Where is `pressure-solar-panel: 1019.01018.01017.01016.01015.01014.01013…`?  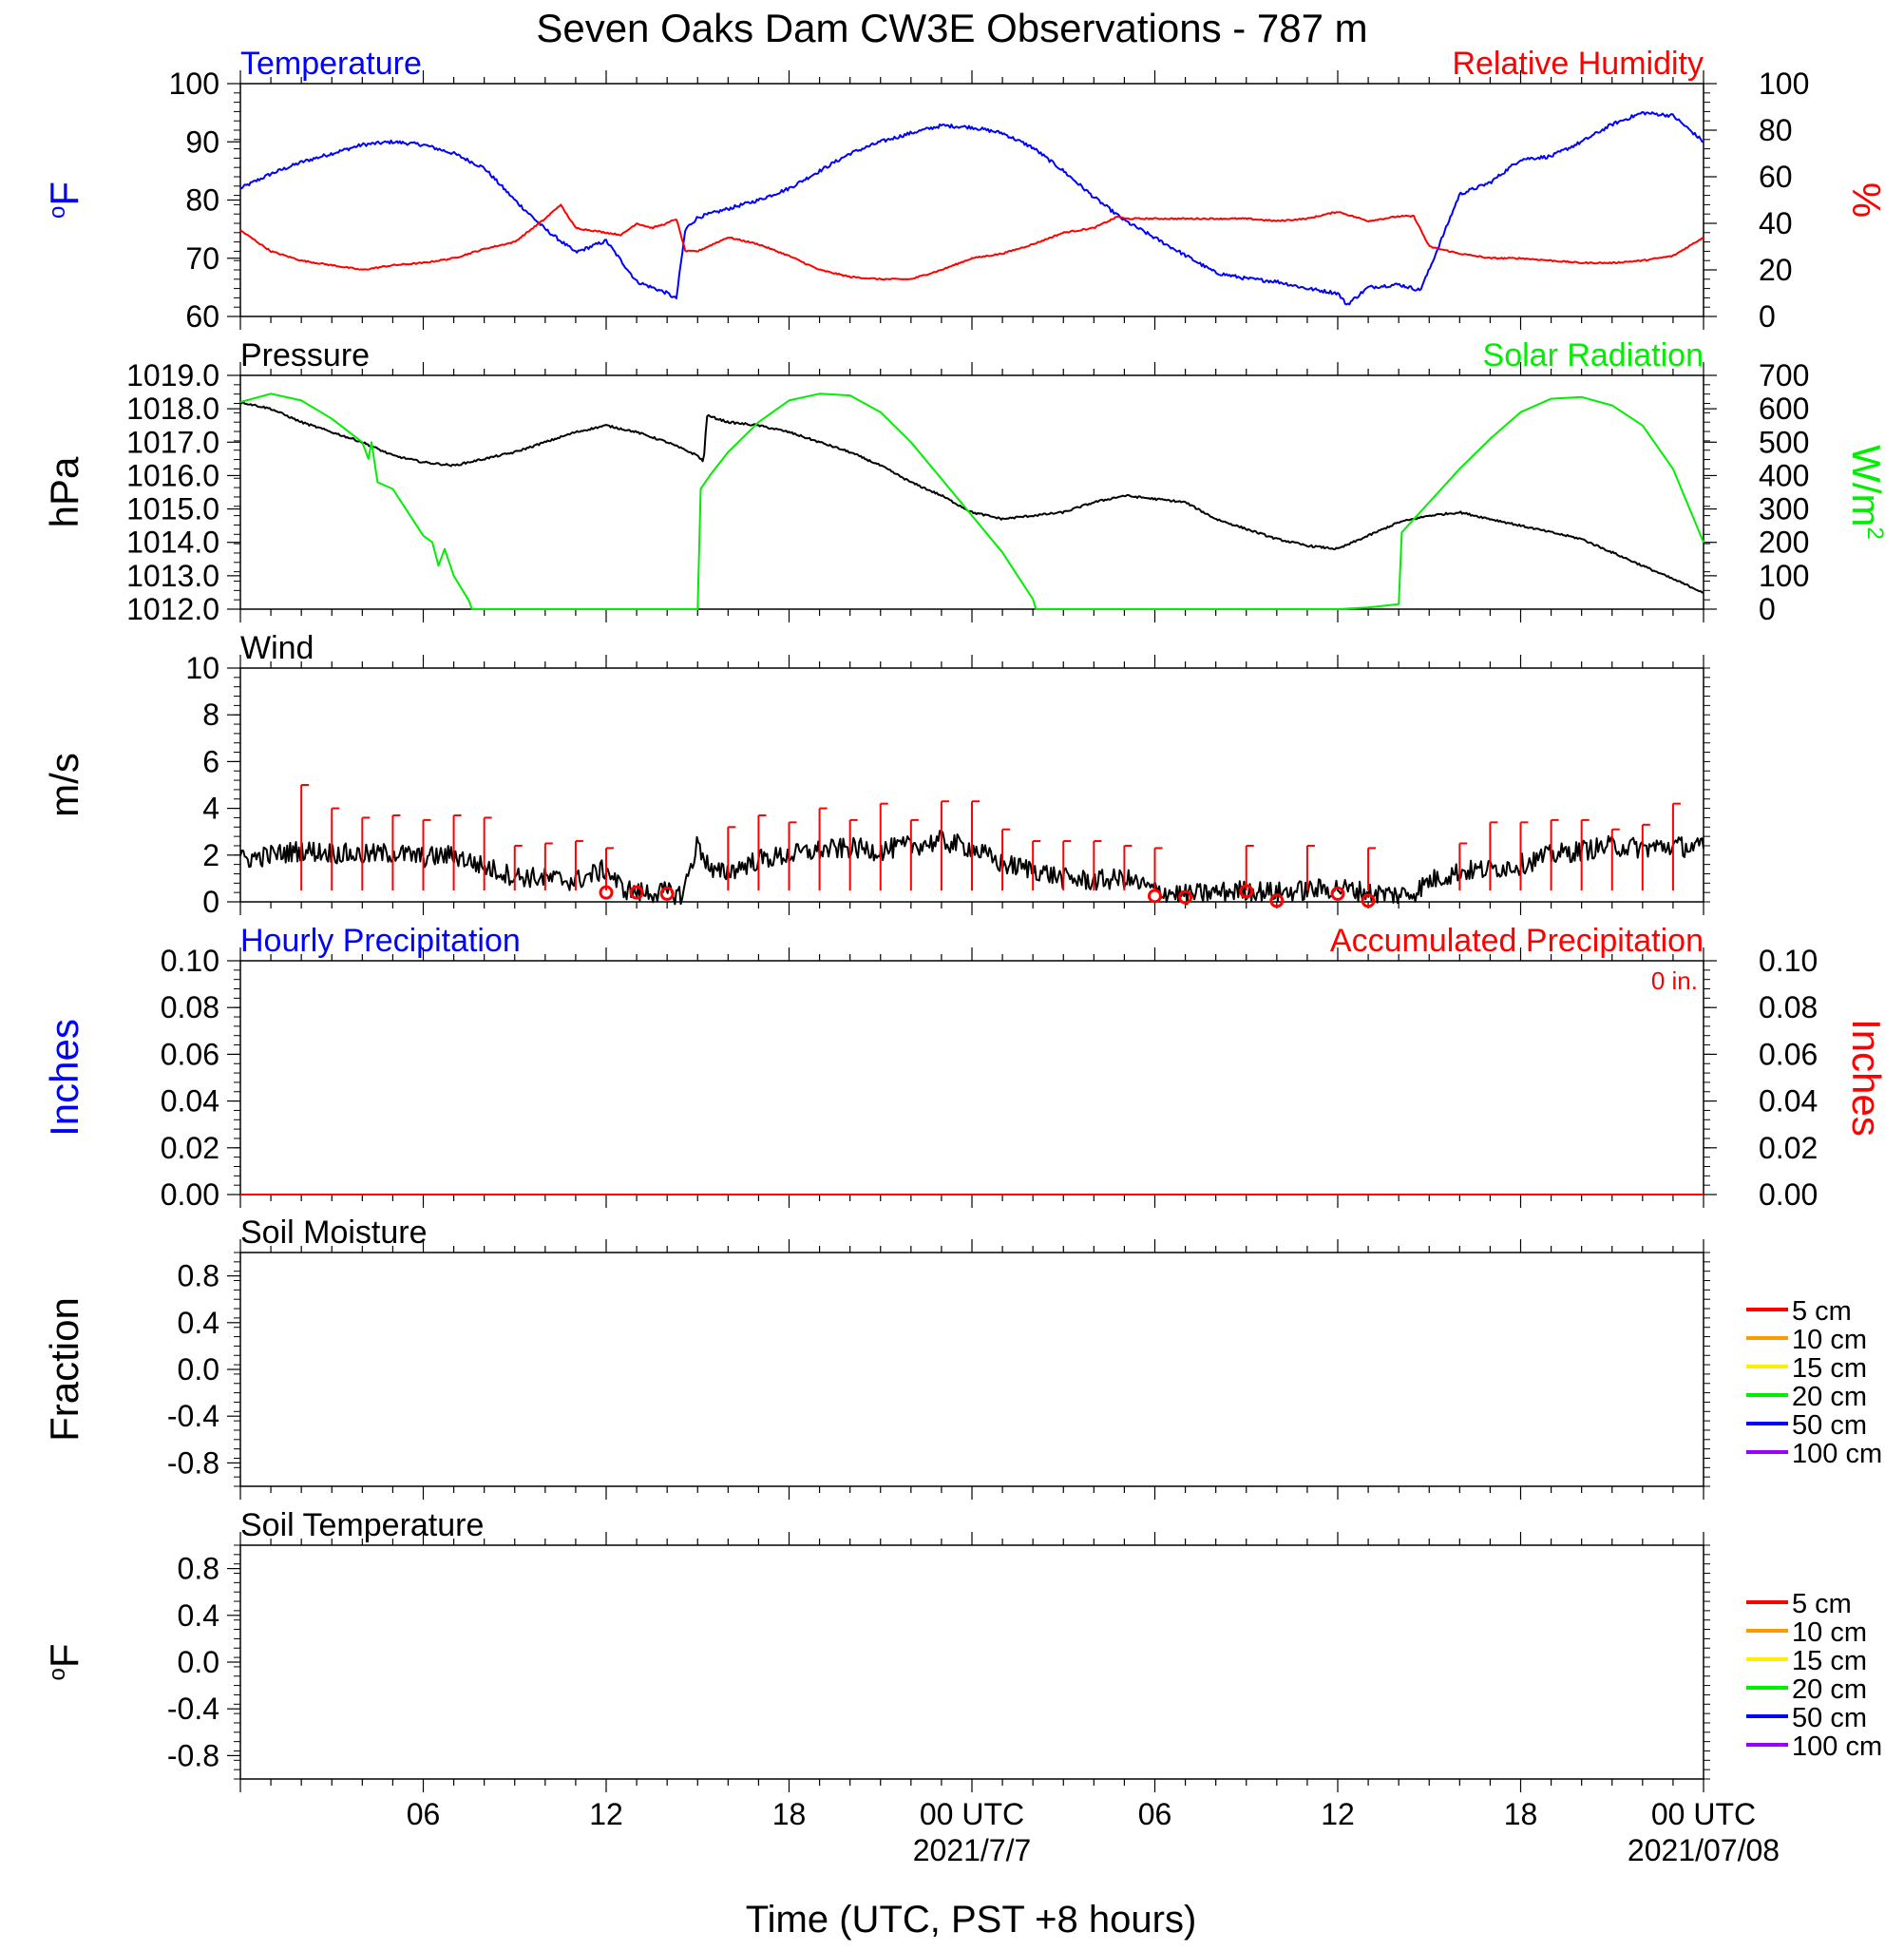 pressure-solar-panel: 1019.01018.01017.01016.01015.01014.01013… is located at coordinates (965, 482).